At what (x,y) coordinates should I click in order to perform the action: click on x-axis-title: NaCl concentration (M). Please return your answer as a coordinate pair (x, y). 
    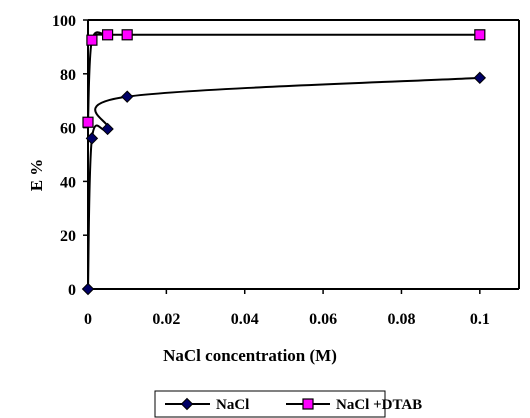
    Looking at the image, I should click on (250, 355).